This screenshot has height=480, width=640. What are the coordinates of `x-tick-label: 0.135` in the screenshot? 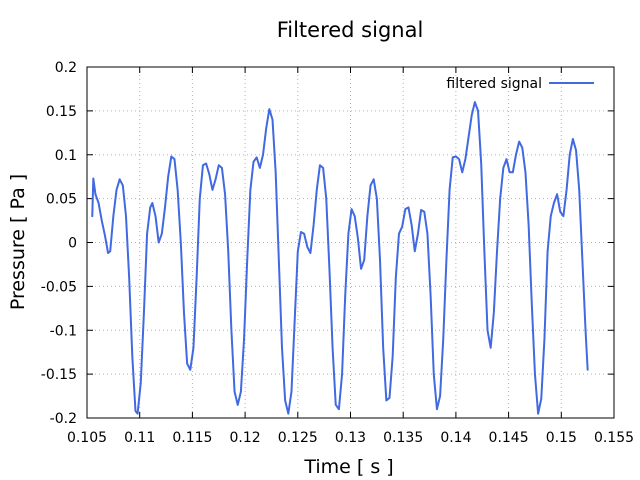 It's located at (403, 438).